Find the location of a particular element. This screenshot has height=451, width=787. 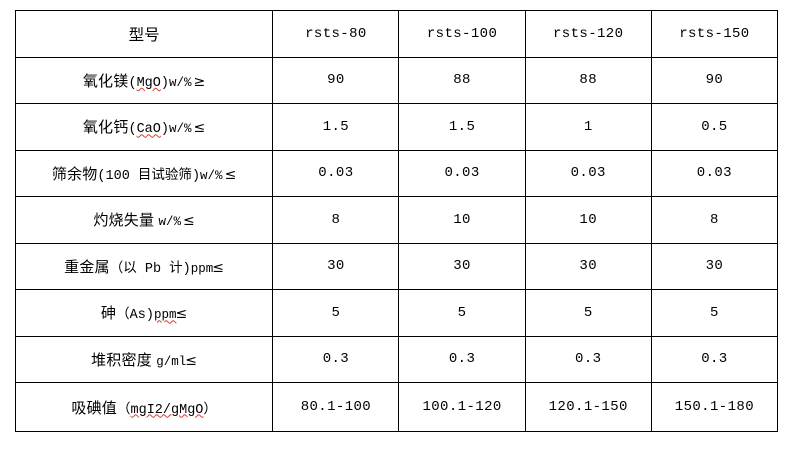

column-header-rsts80: rsts-80 is located at coordinates (336, 34).